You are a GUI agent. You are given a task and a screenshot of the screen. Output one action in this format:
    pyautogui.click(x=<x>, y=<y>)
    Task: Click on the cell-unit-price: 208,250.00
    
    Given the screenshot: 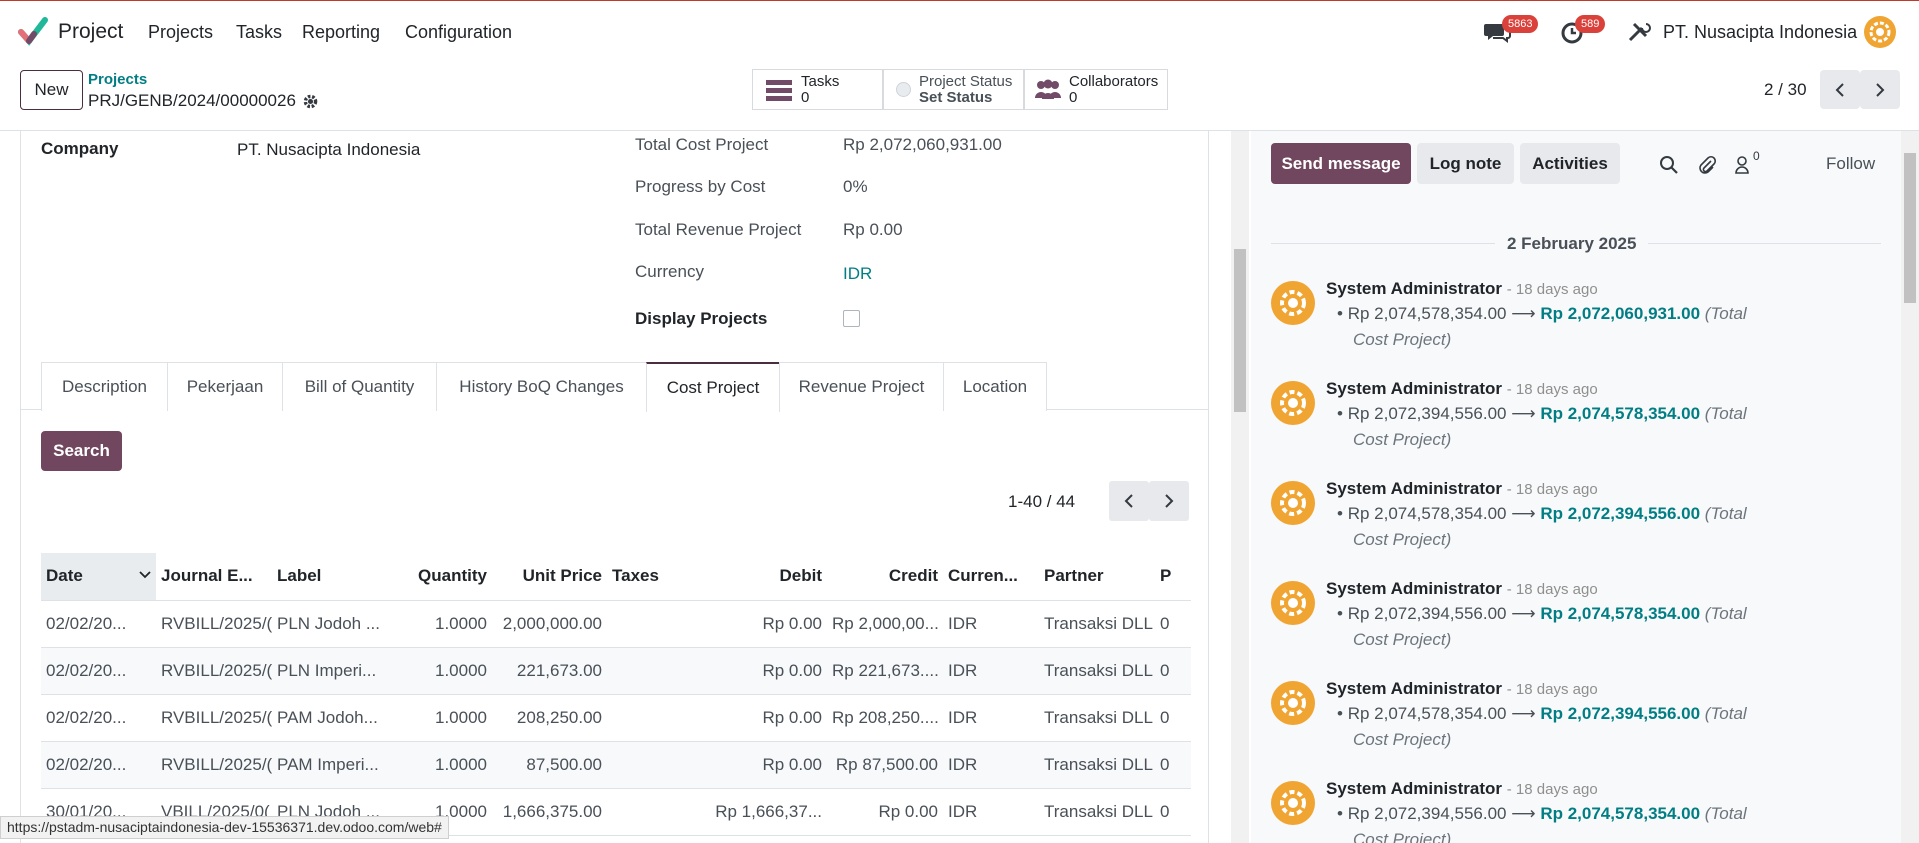 What is the action you would take?
    pyautogui.click(x=549, y=718)
    